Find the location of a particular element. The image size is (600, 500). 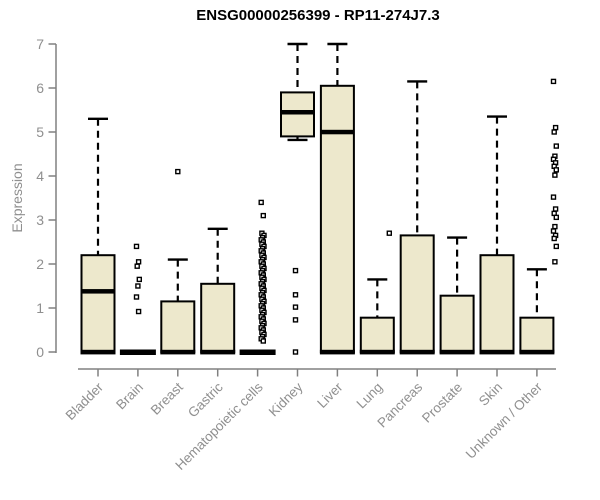

y-tick-label: 5 is located at coordinates (40, 132).